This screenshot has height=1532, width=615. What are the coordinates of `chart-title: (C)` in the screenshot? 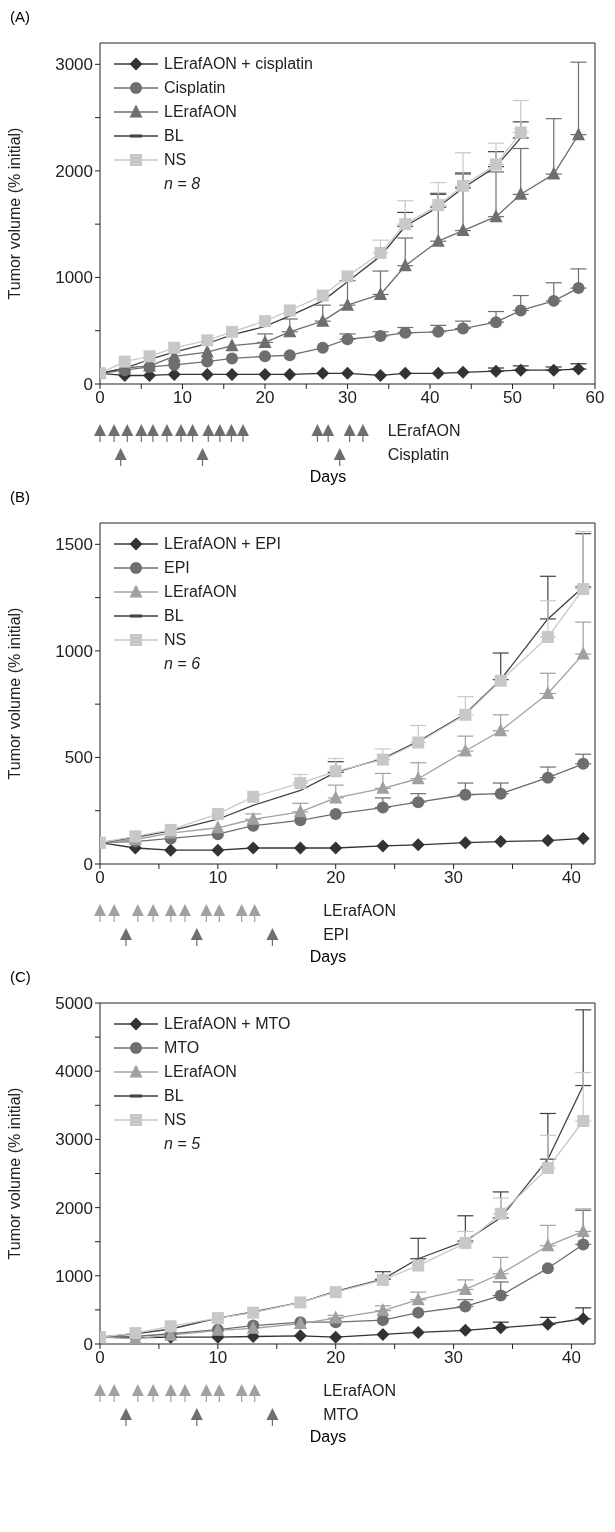 It's located at (21, 977).